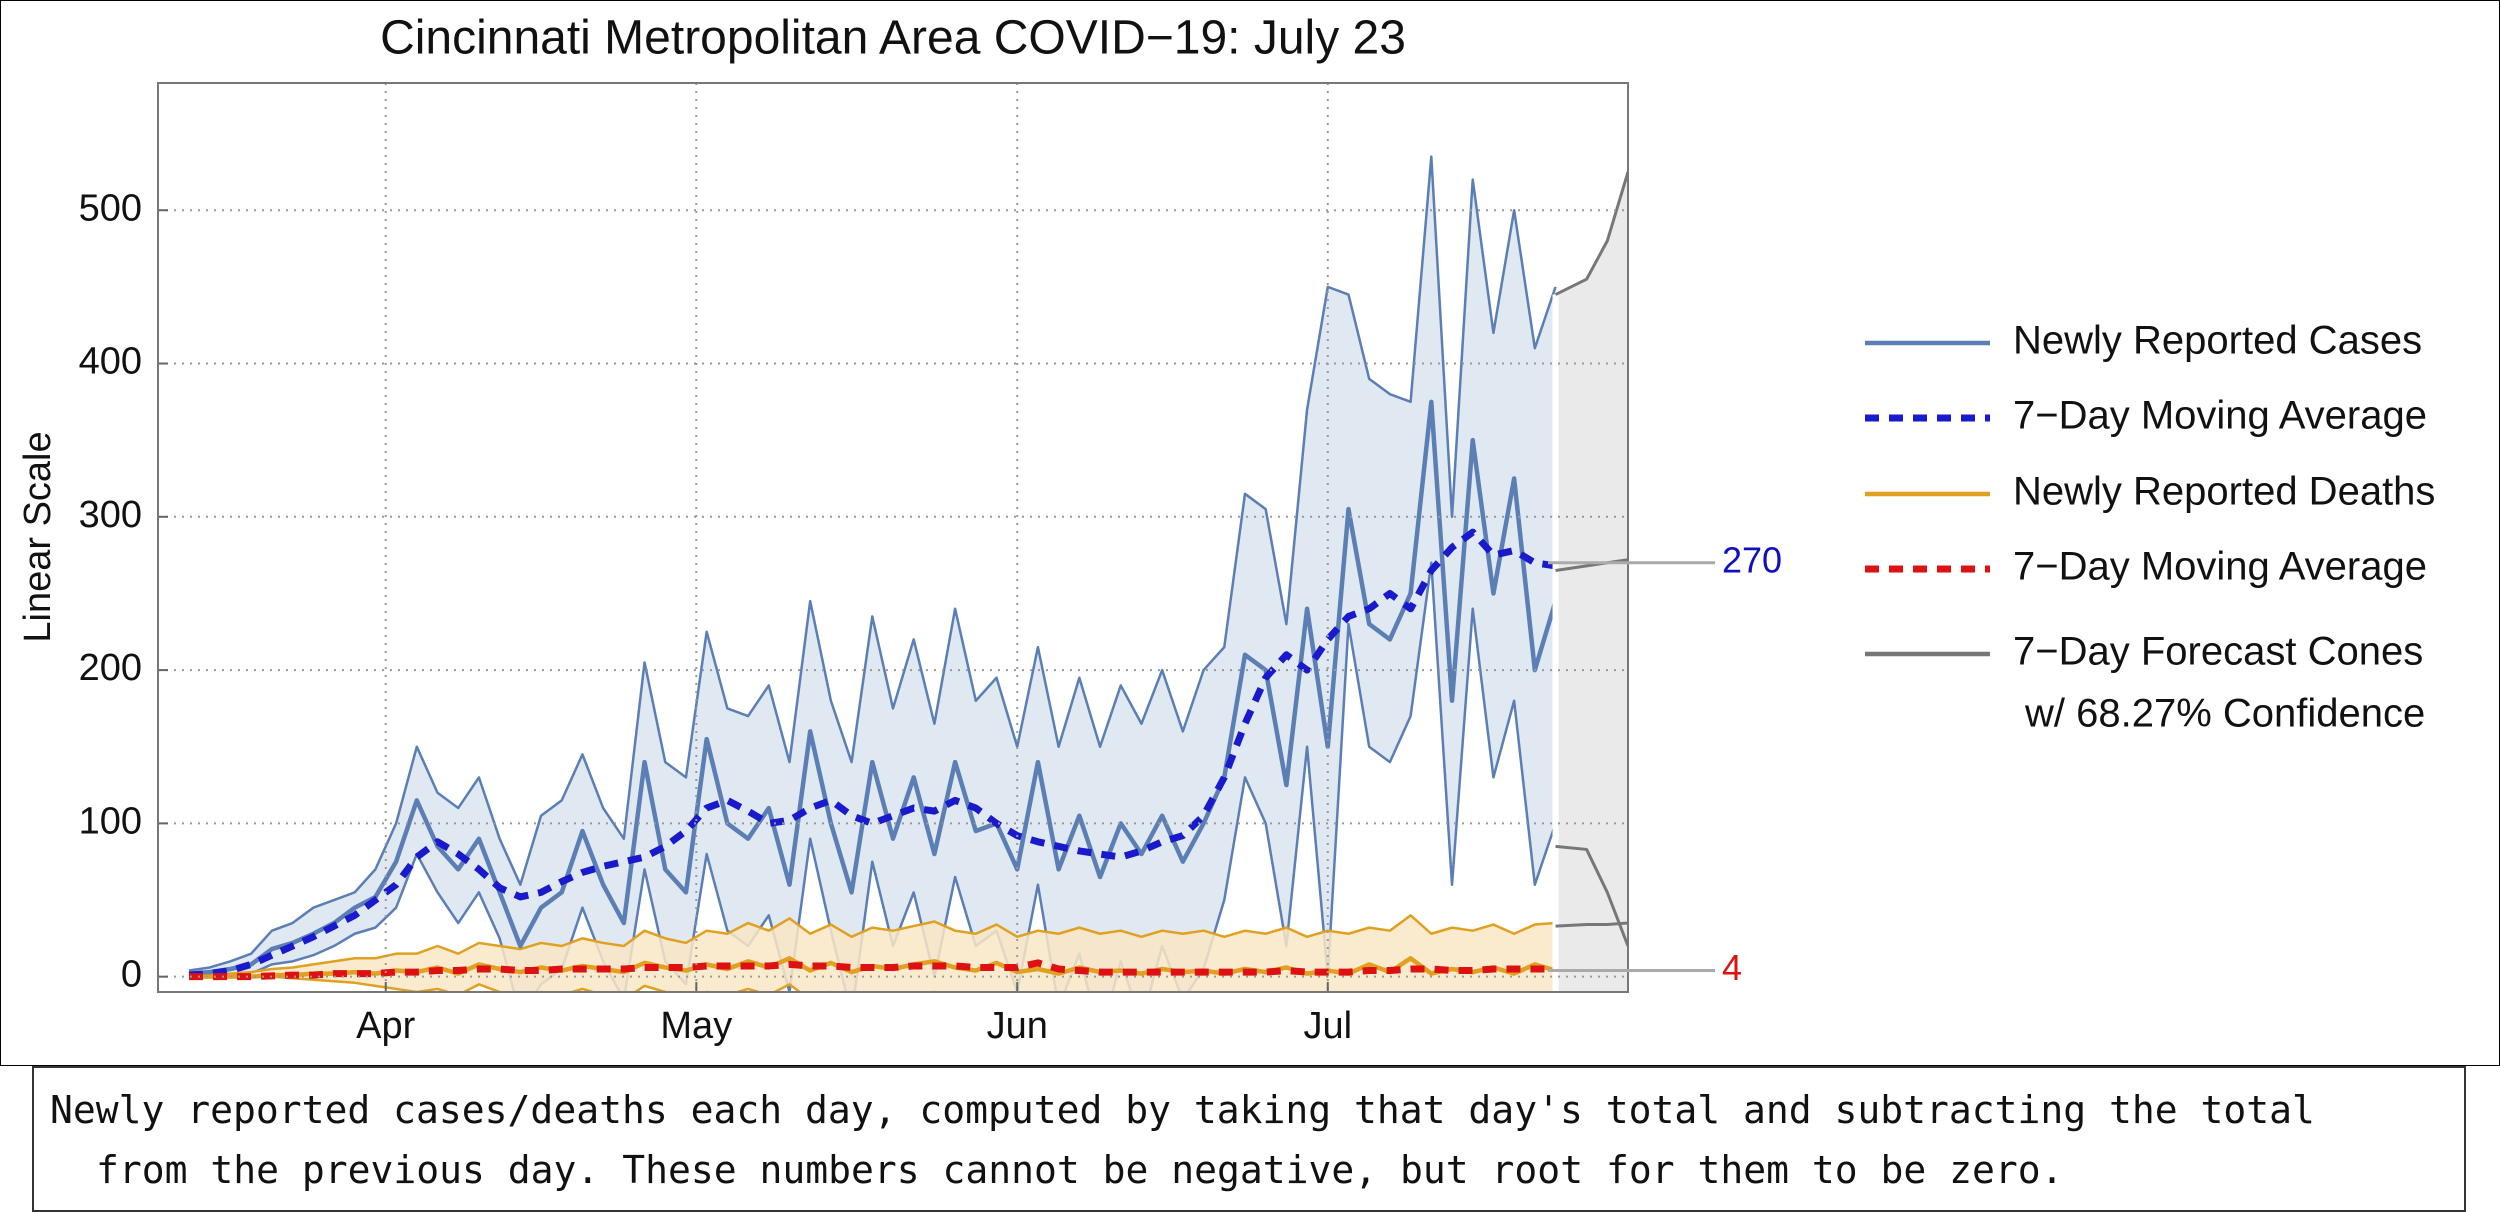 This screenshot has height=1212, width=2500. I want to click on legend-label: w/ 68.27% Confidence, so click(2224, 714).